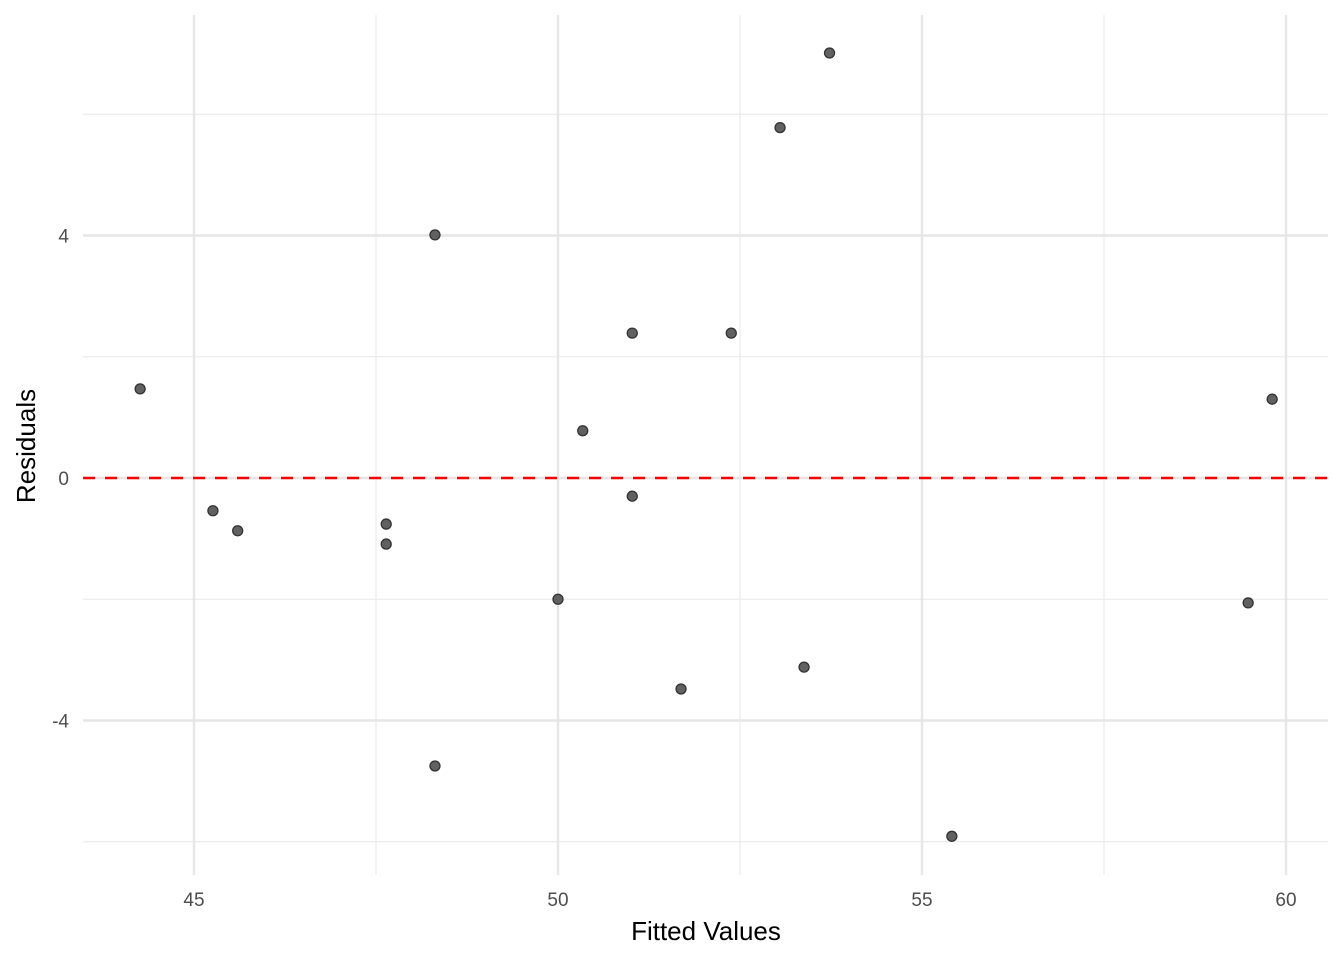 The image size is (1344, 960). Describe the element at coordinates (60, 722) in the screenshot. I see `y-tick-label: -4` at that location.